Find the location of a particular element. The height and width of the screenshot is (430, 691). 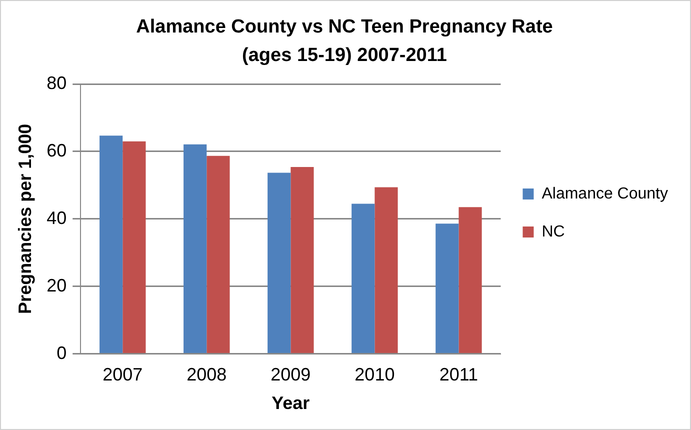

y-tick-label: 20 is located at coordinates (56, 285).